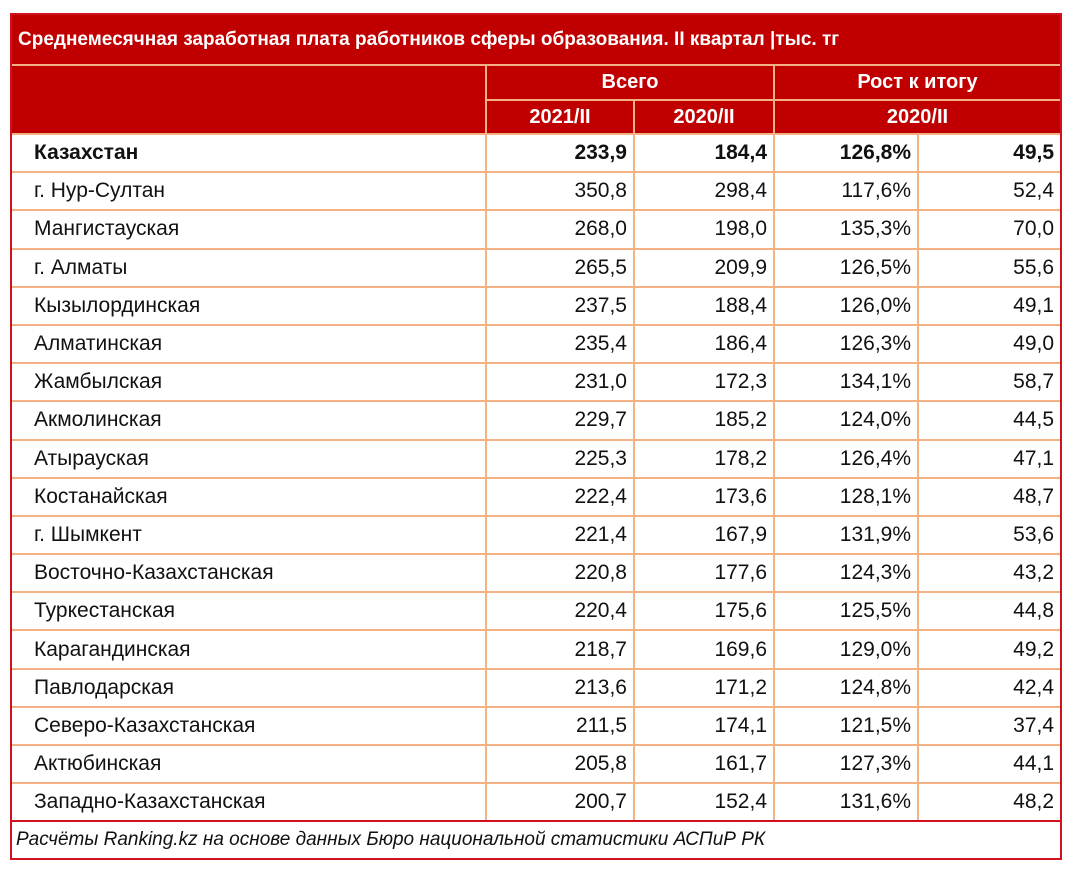 Image resolution: width=1075 pixels, height=872 pixels. Describe the element at coordinates (704, 420) in the screenshot. I see `value-2020-cell: 185,2` at that location.